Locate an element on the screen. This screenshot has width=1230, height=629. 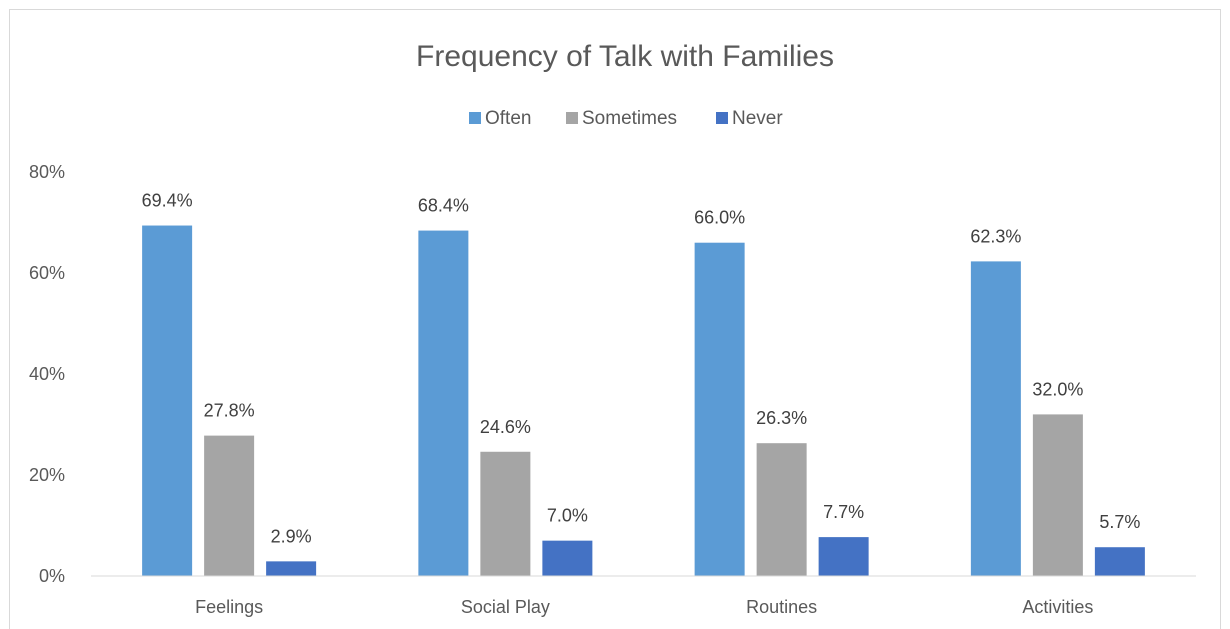
data-label: 2.9% is located at coordinates (291, 536).